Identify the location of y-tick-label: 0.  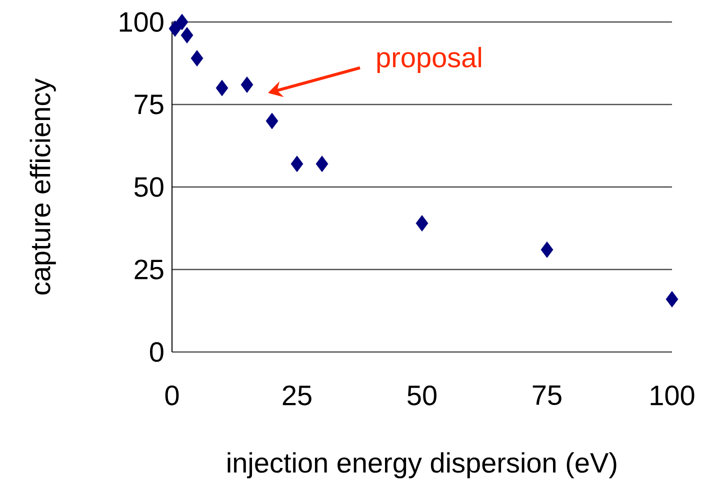
(157, 352).